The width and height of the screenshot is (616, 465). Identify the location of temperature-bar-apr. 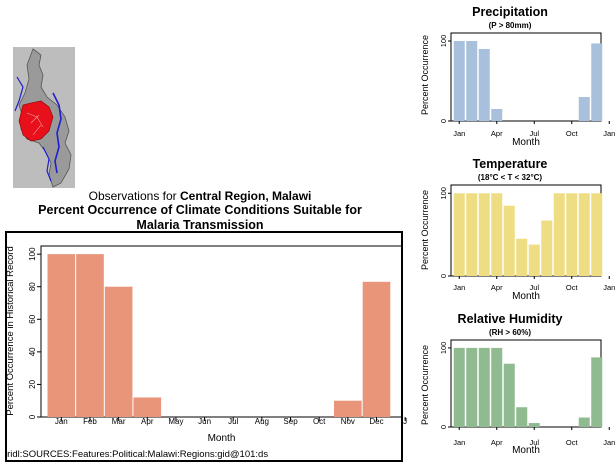
(497, 234).